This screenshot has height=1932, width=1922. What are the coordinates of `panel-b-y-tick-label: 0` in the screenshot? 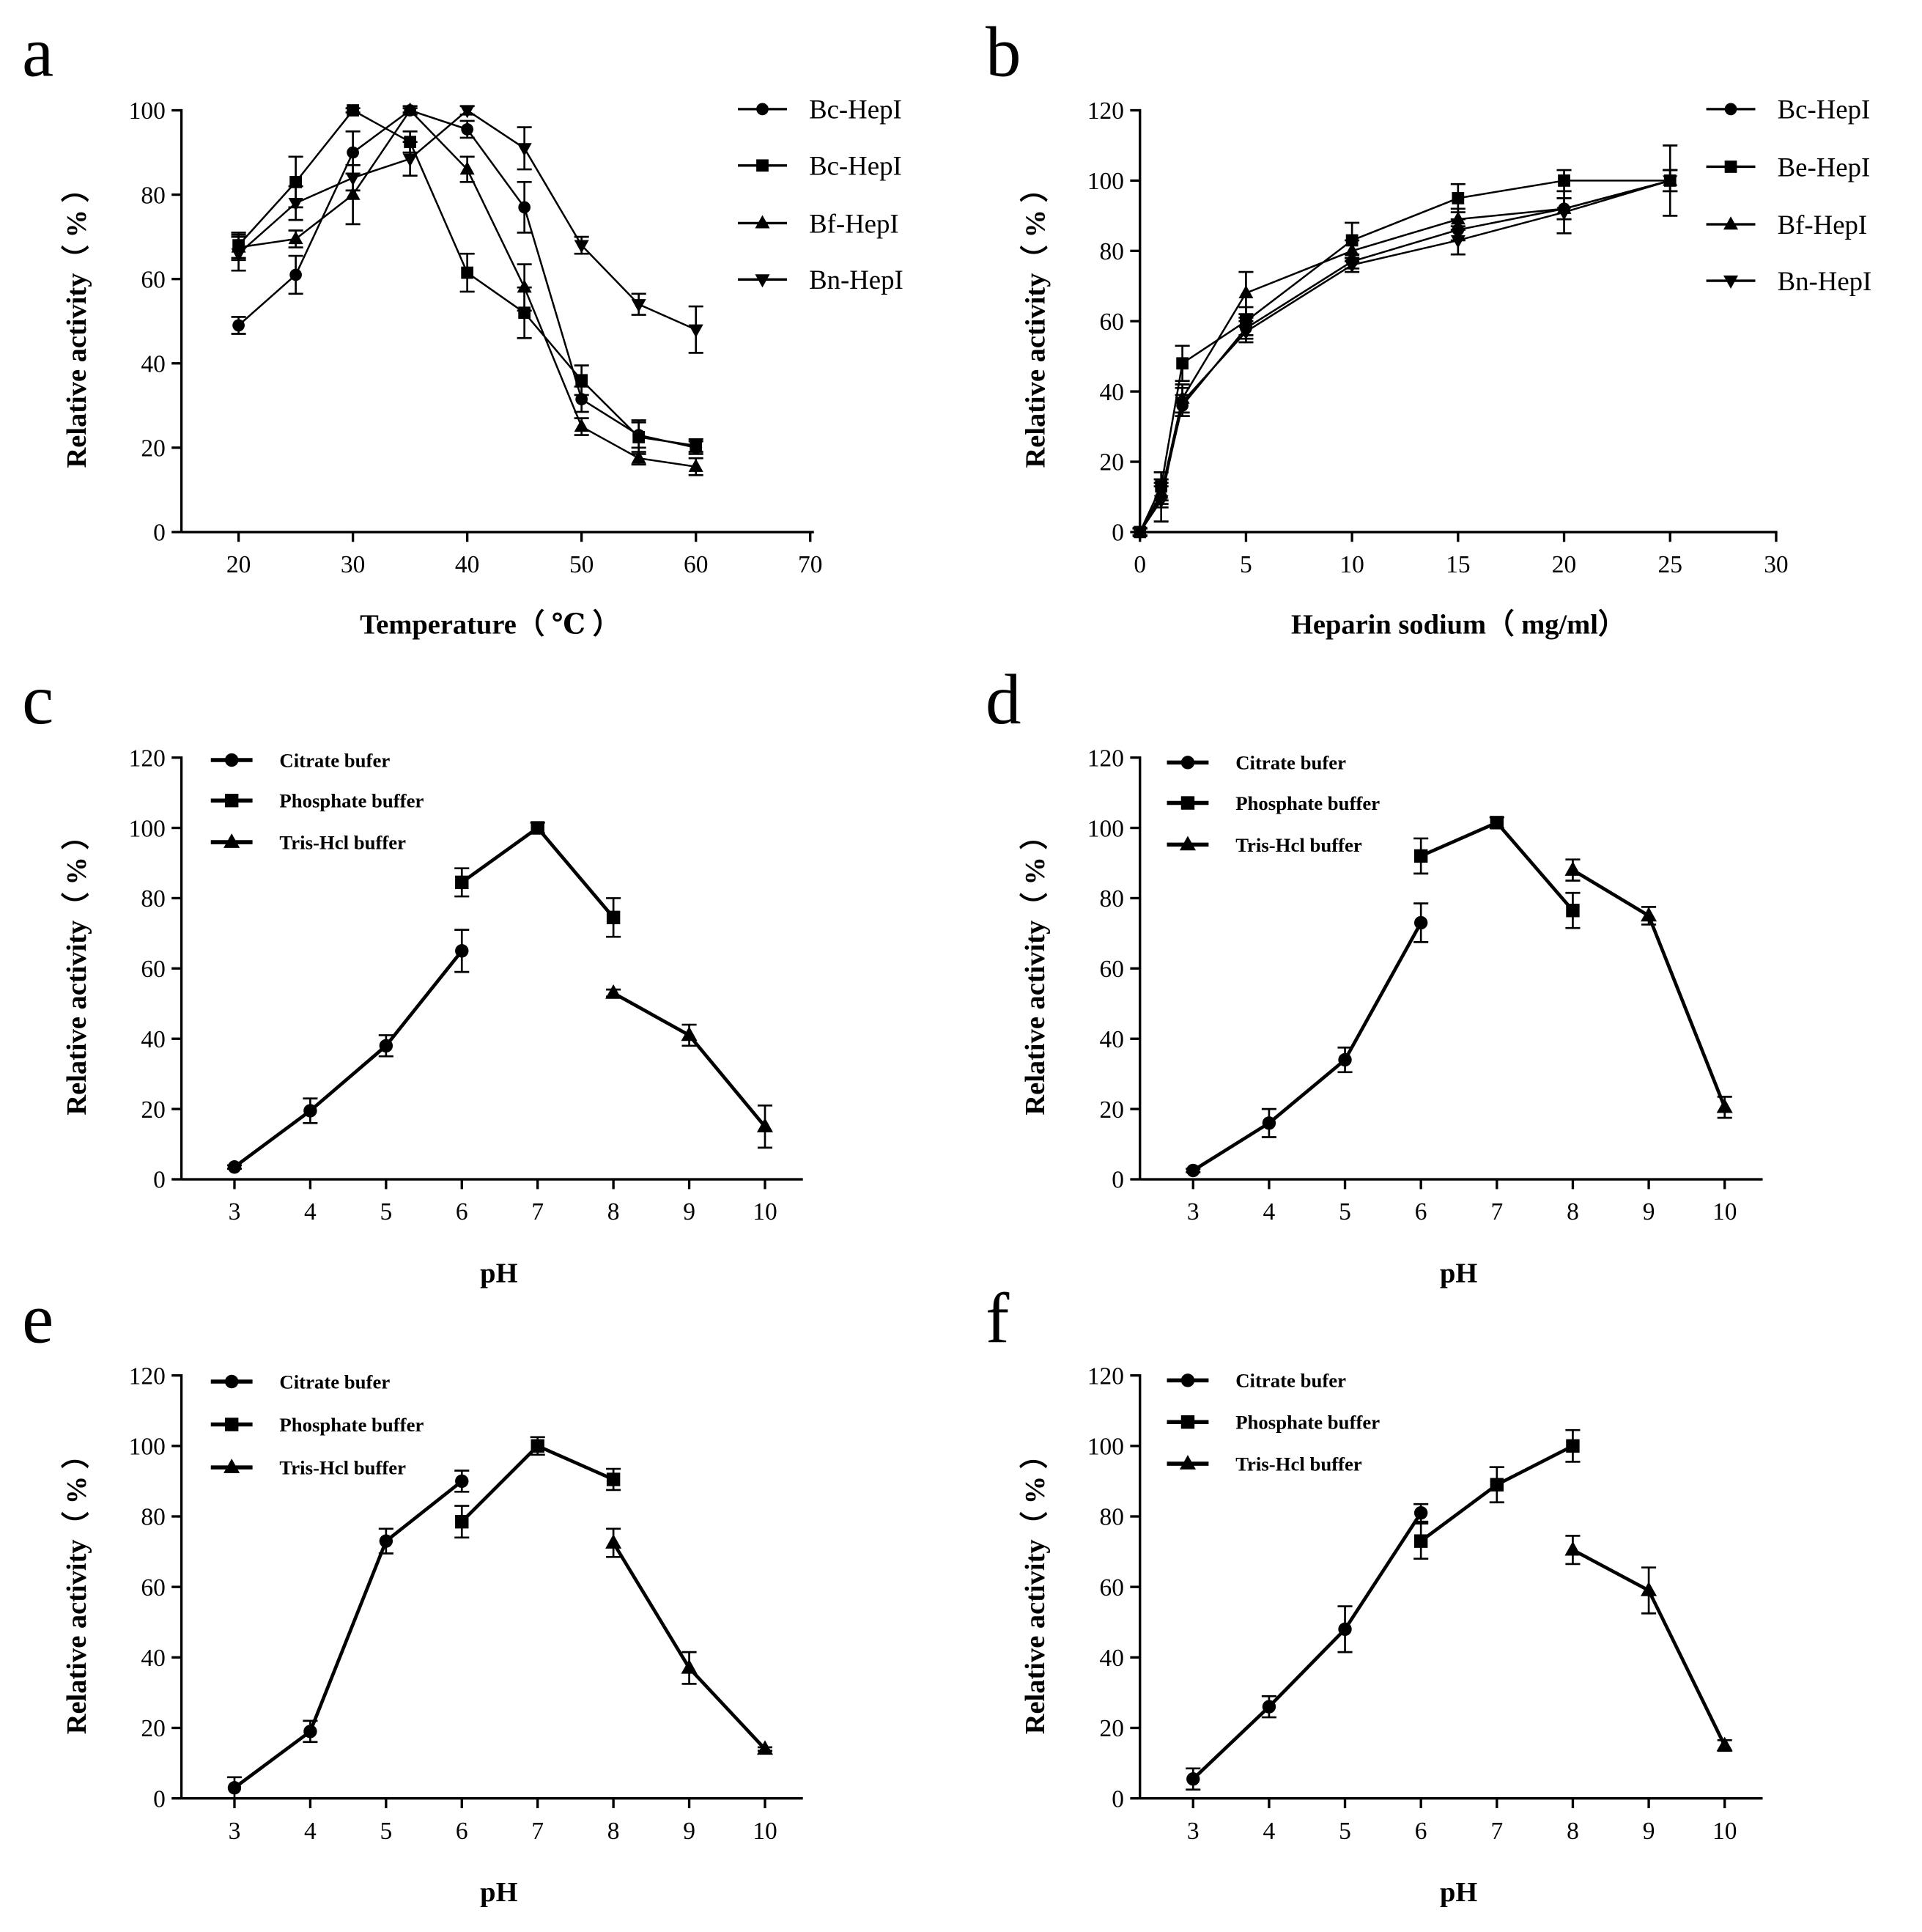 It's located at (1118, 533).